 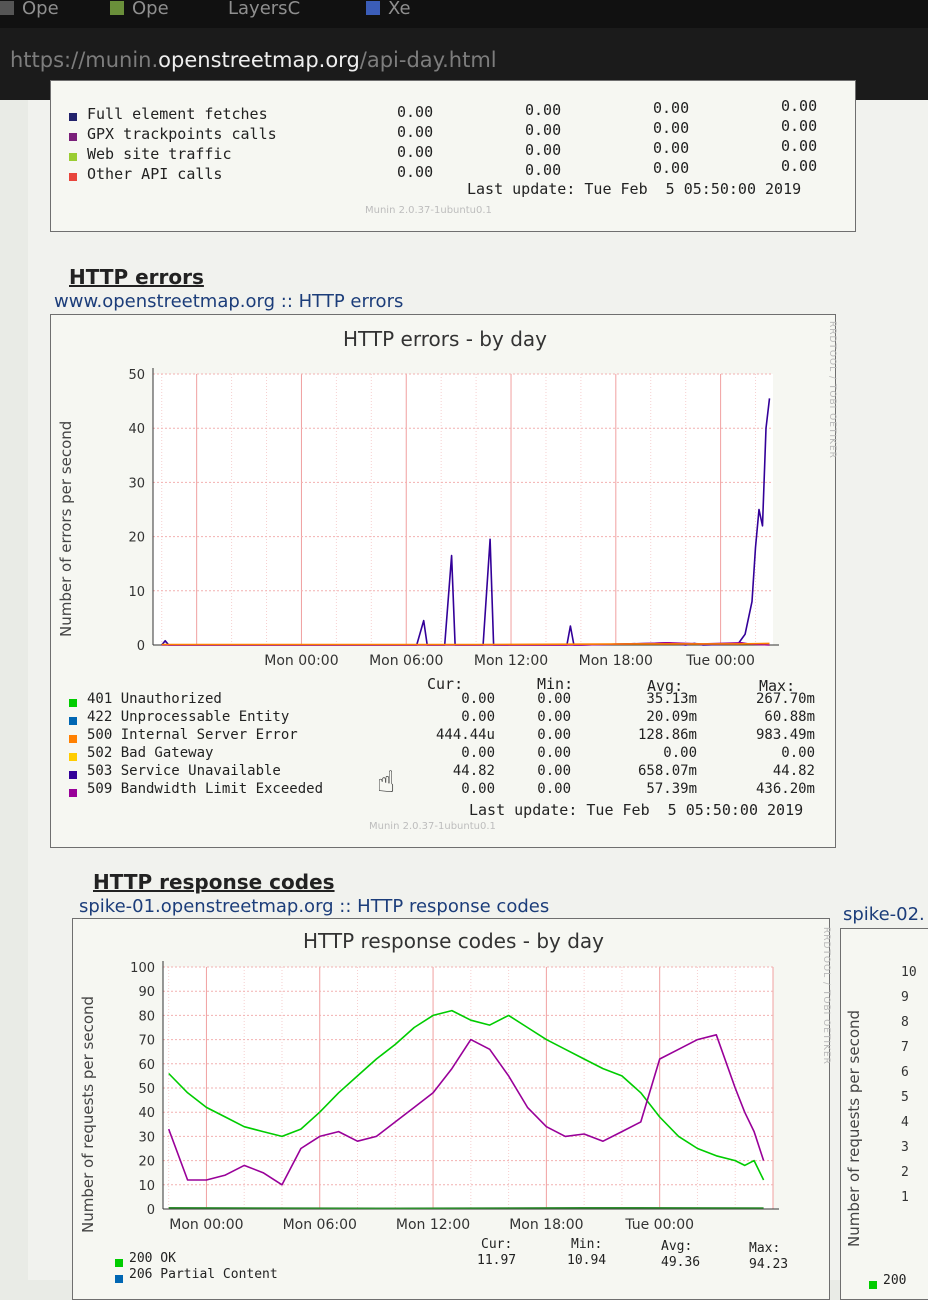 What do you see at coordinates (142, 968) in the screenshot?
I see `y-tick-label: 100` at bounding box center [142, 968].